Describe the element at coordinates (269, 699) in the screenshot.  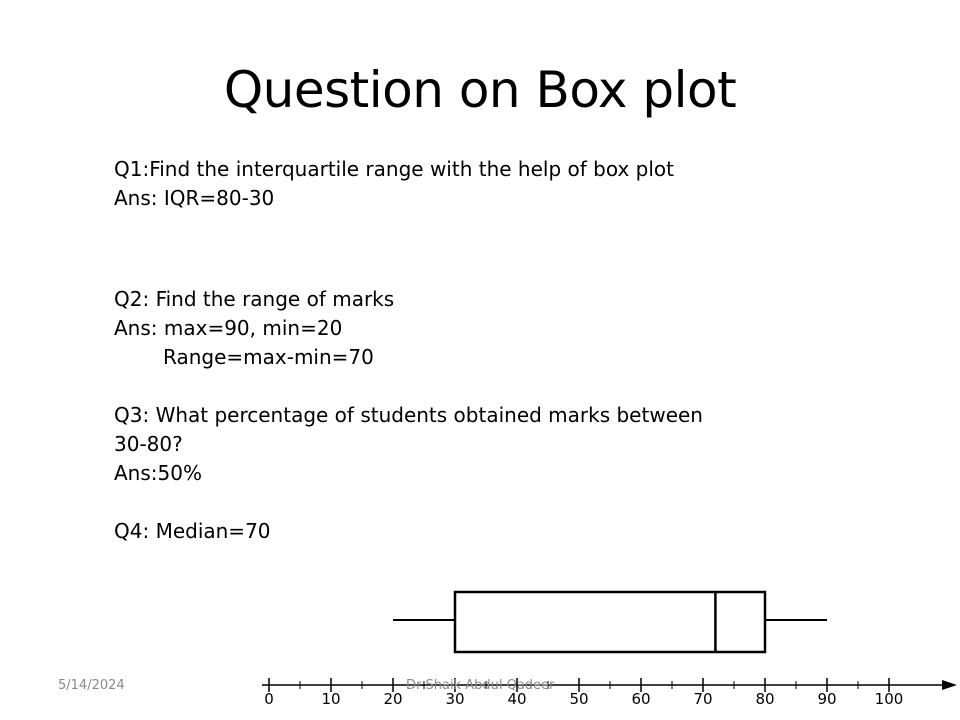
I see `tick-label: 0` at that location.